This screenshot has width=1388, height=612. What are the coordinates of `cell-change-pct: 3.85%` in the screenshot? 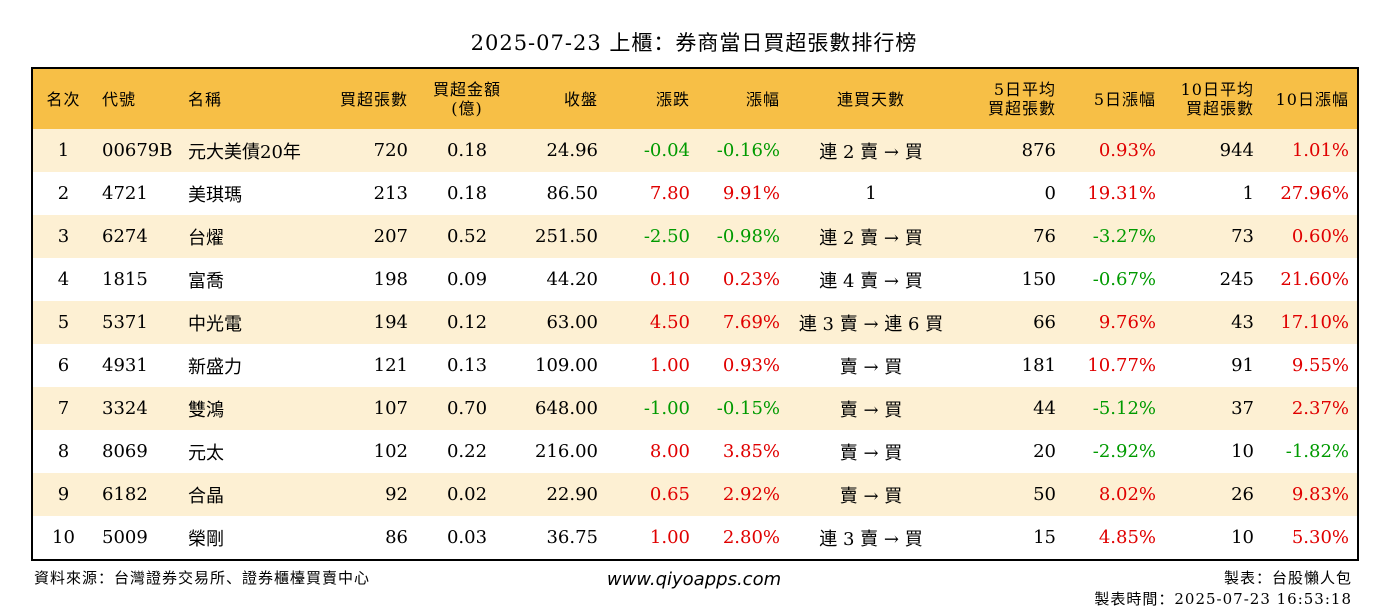 It's located at (743, 451).